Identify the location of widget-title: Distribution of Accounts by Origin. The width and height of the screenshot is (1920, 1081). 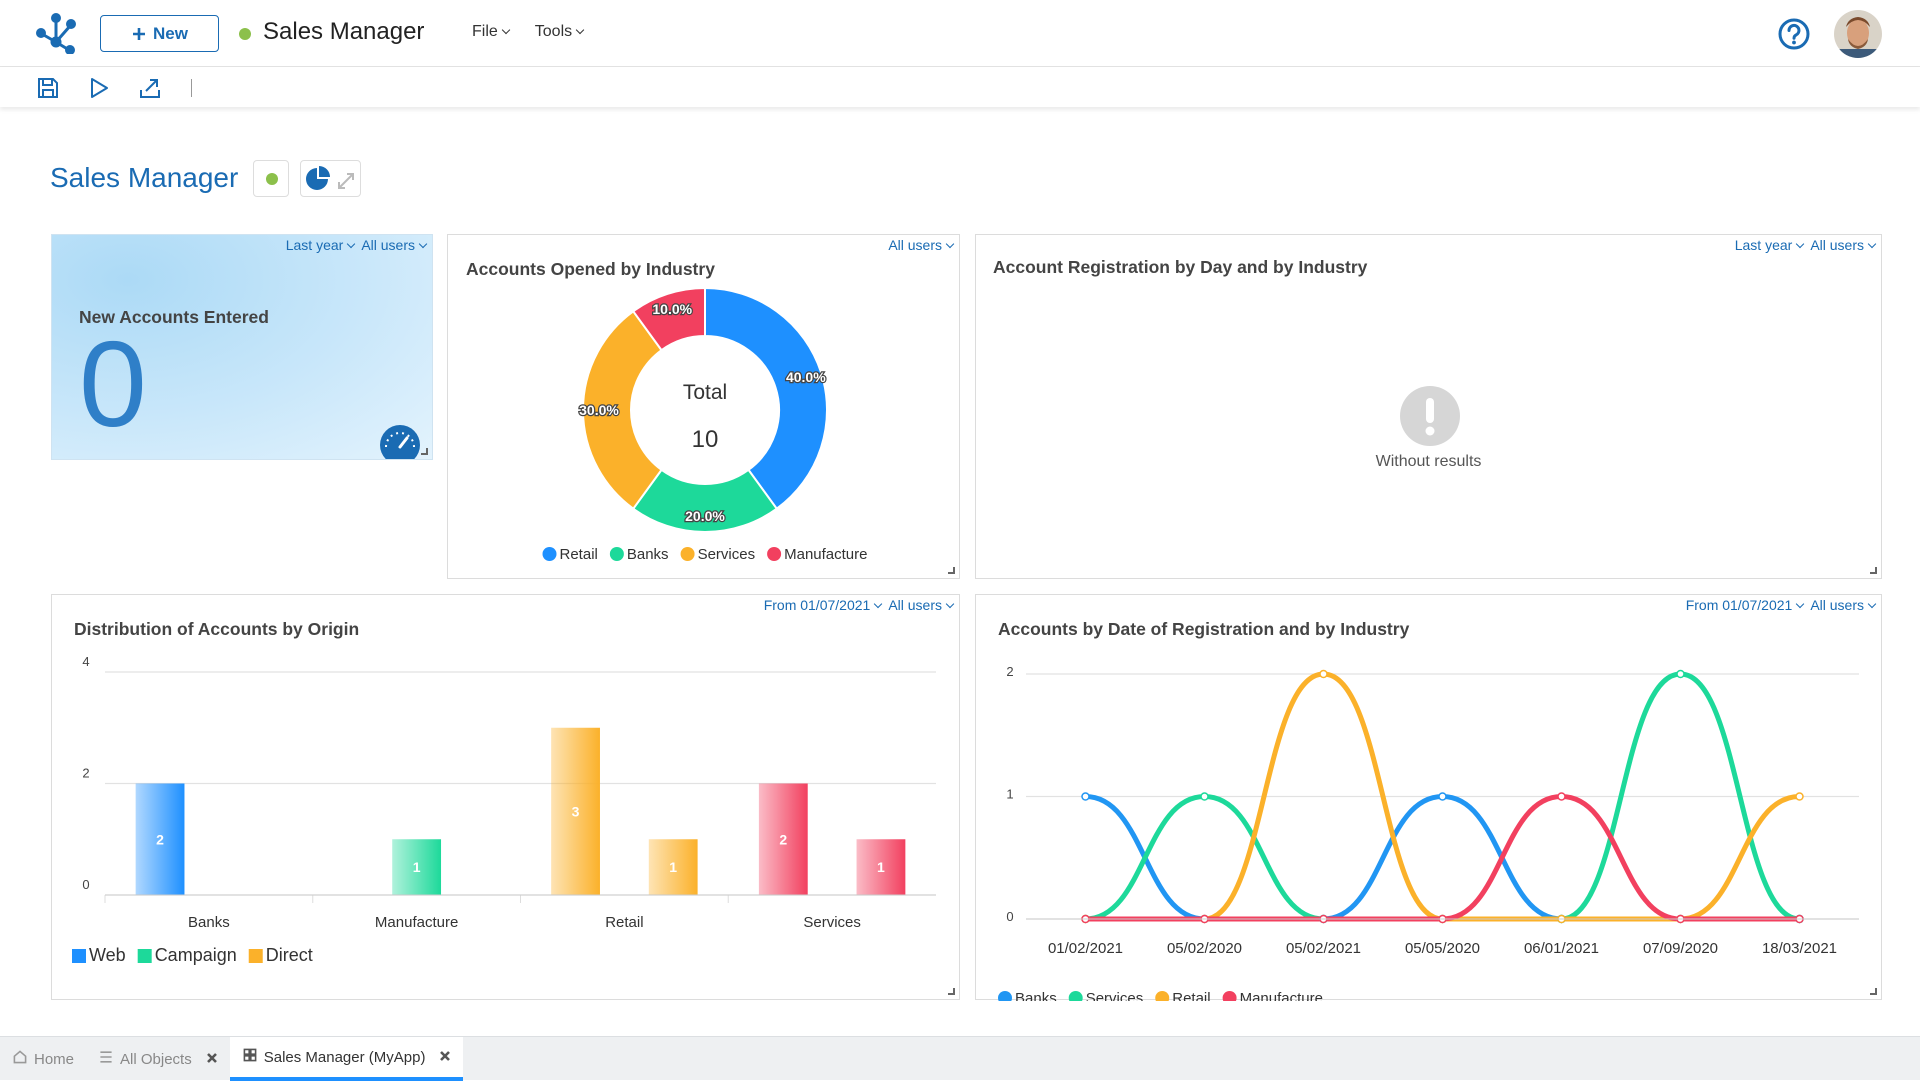
(217, 629).